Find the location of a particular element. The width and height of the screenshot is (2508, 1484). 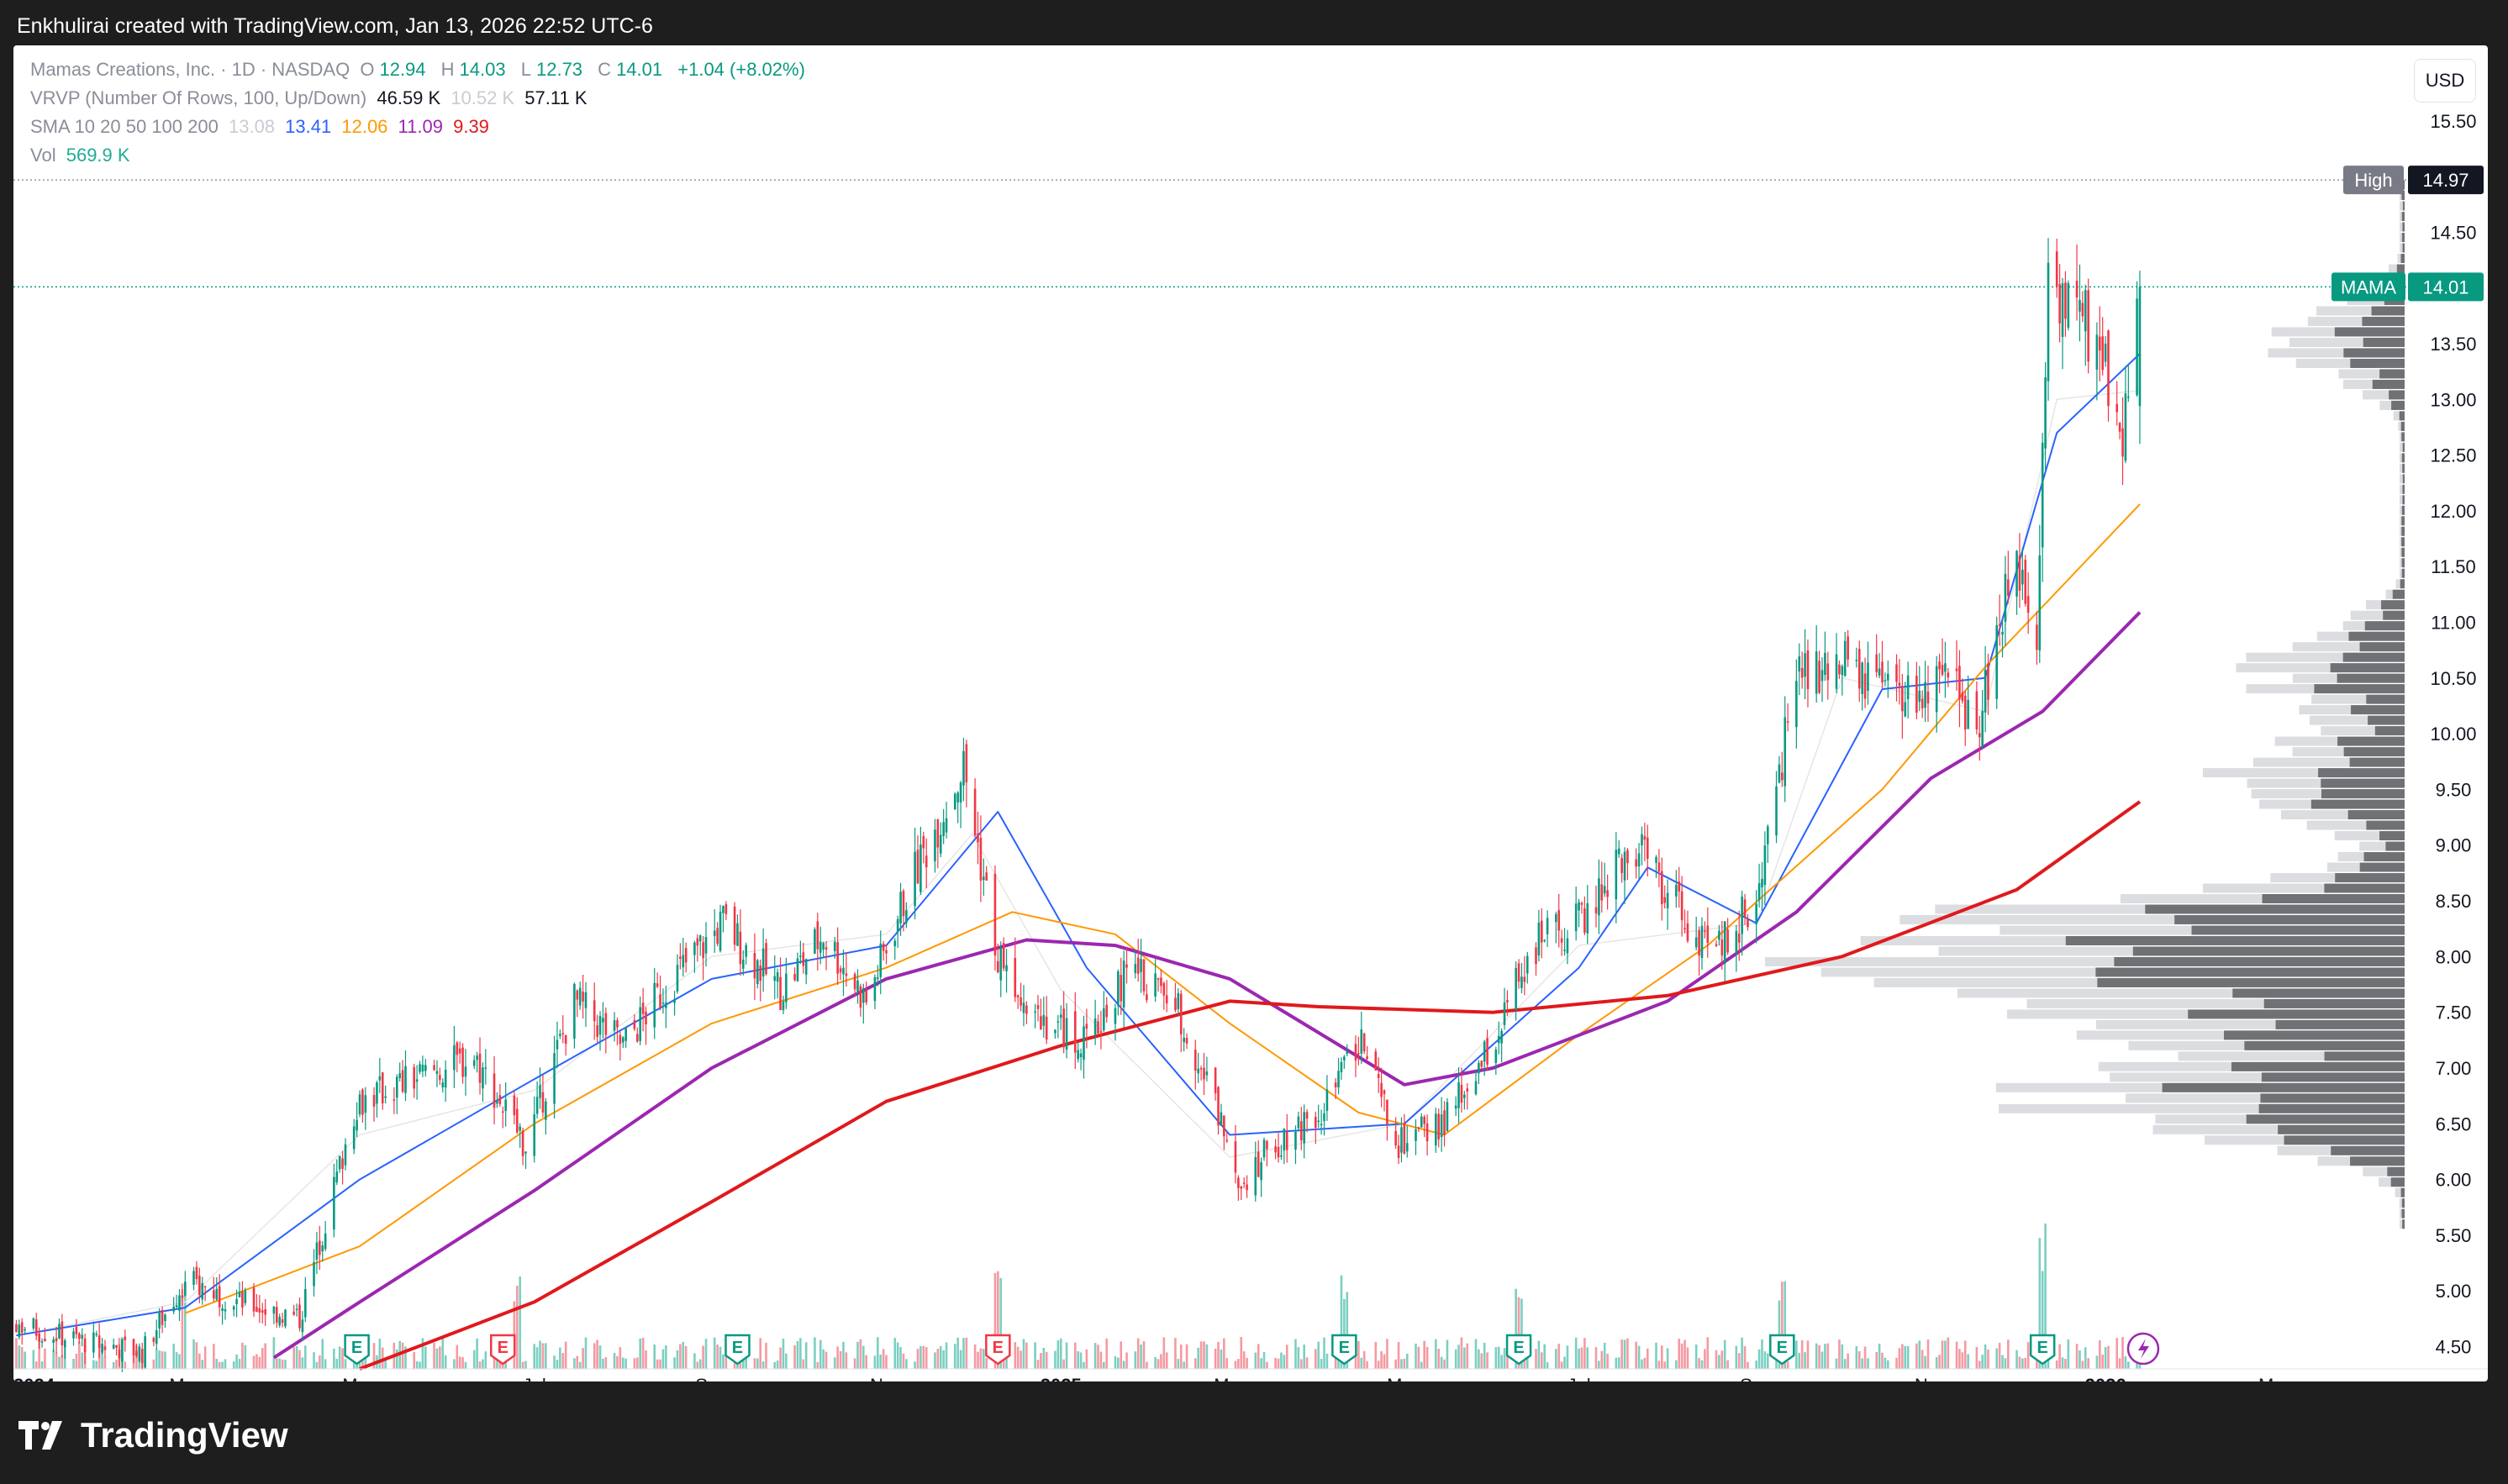

open-label: O is located at coordinates (367, 69).